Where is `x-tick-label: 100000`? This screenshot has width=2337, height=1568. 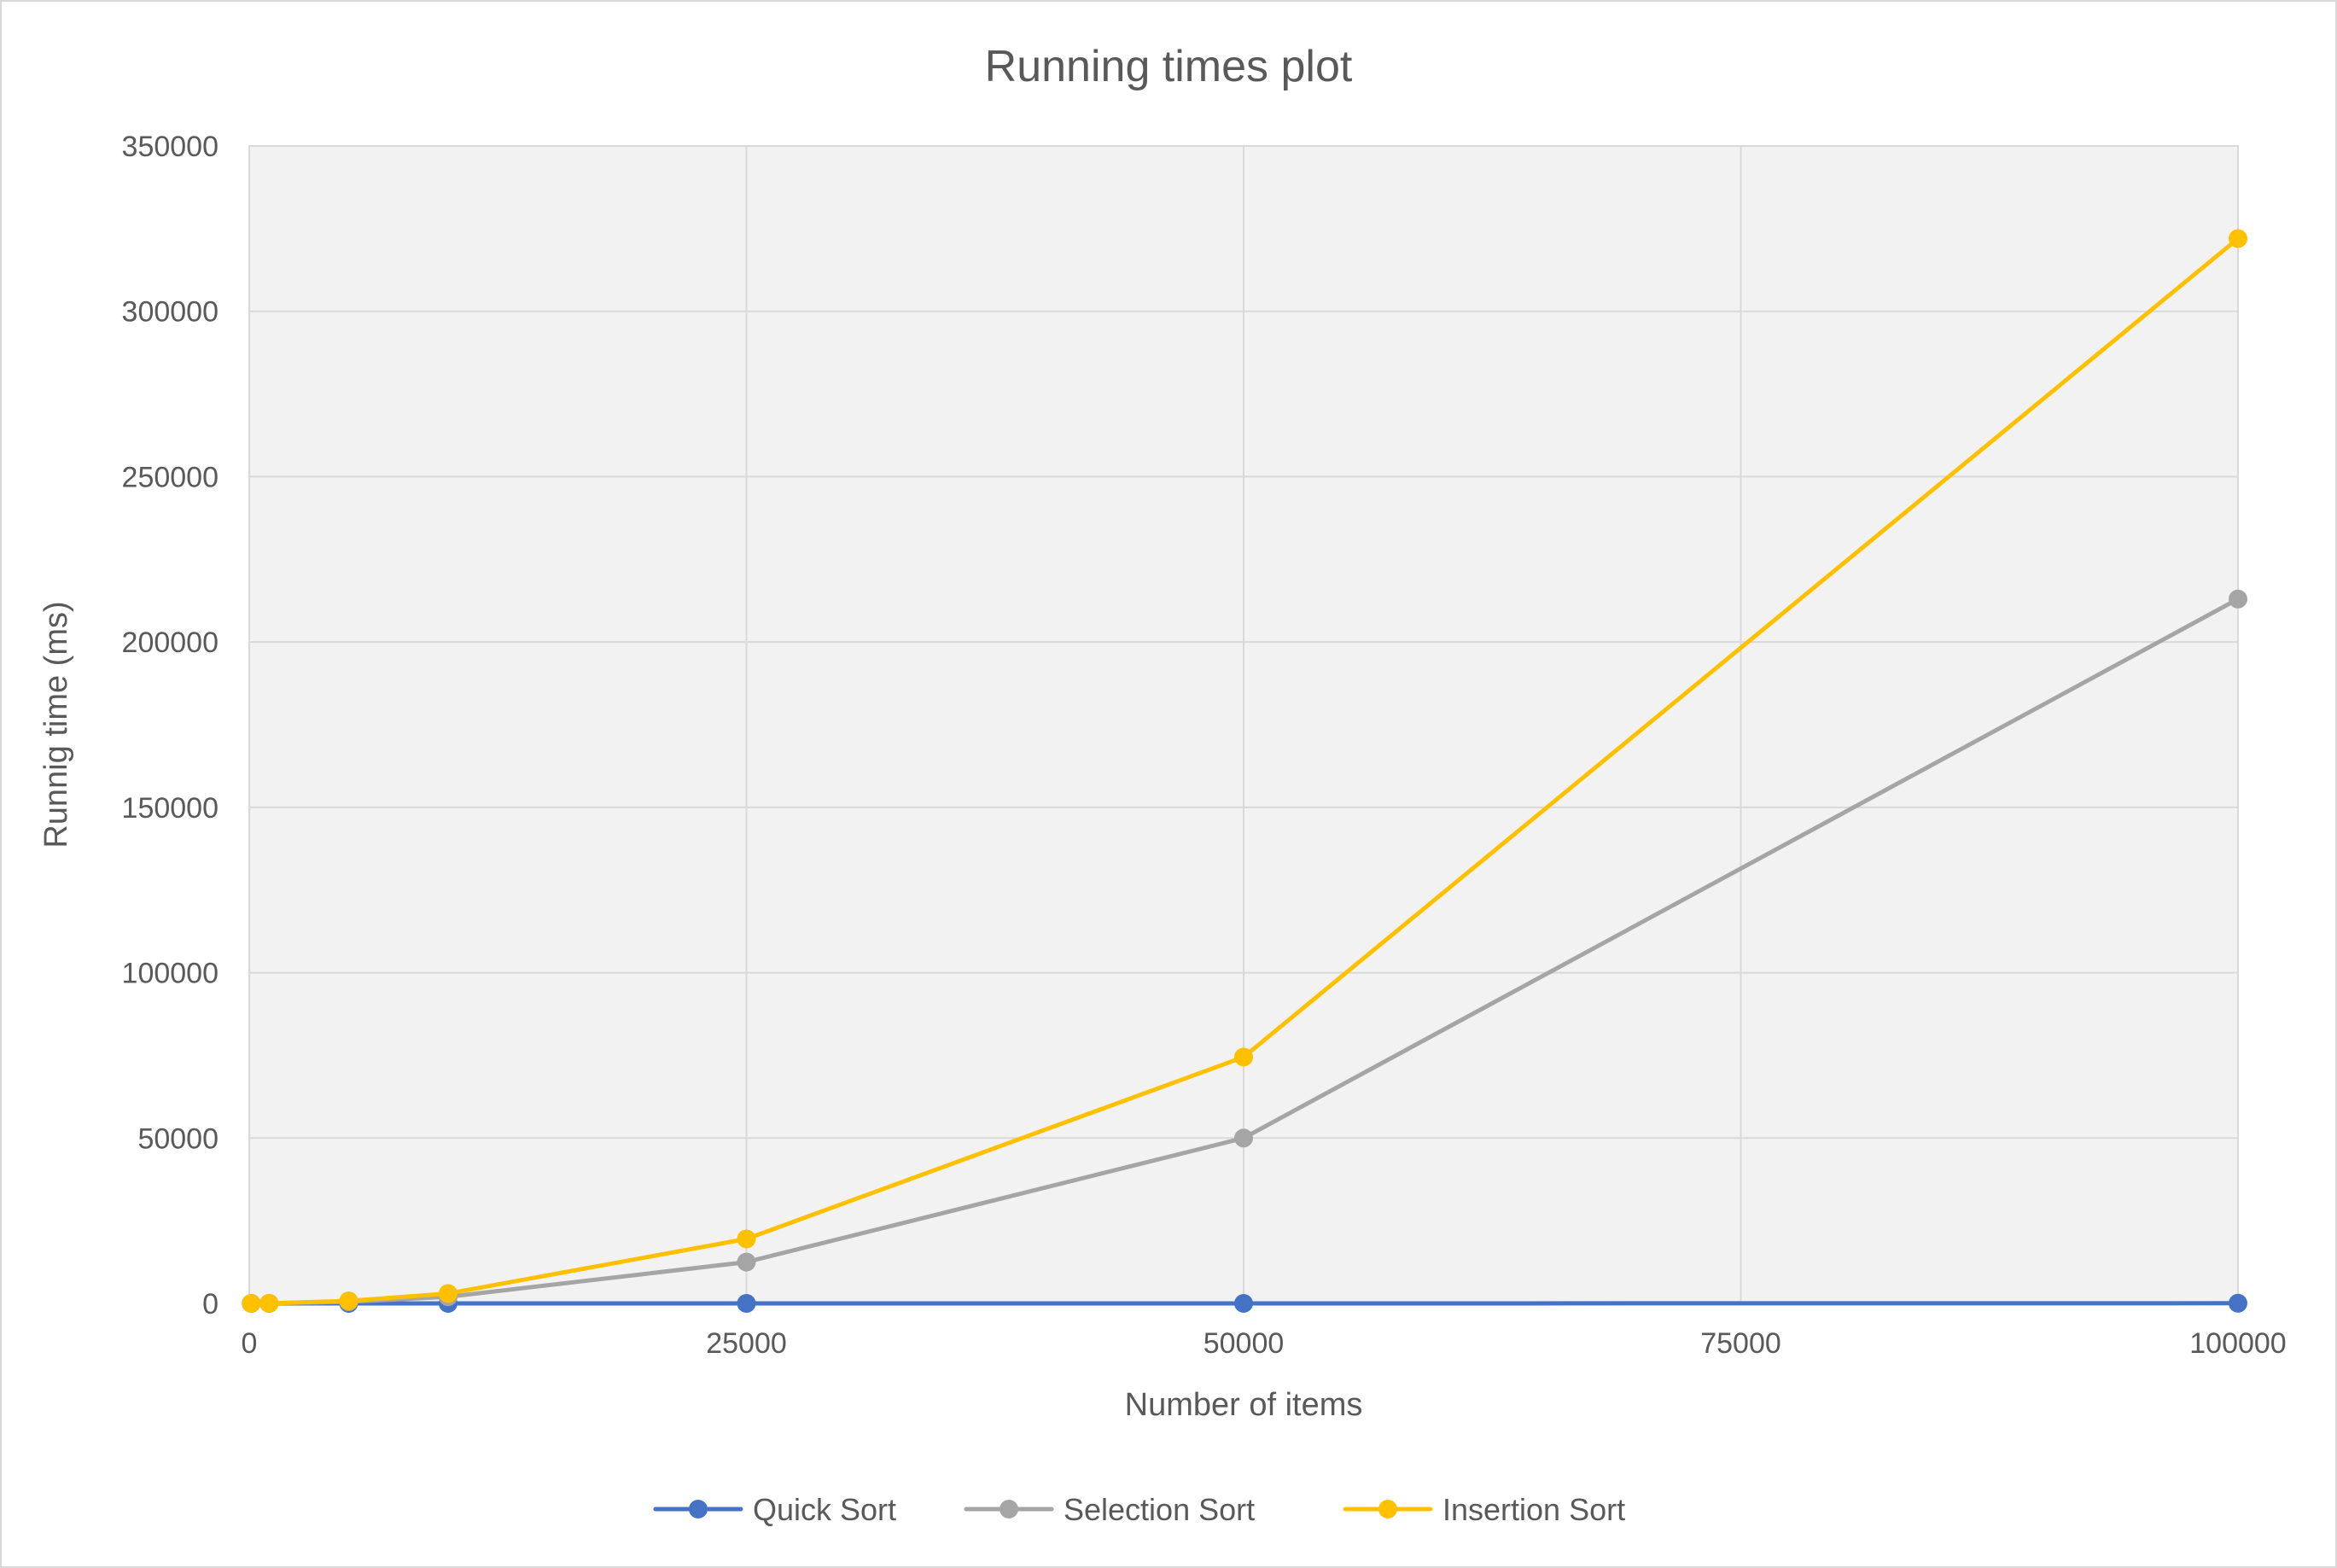 x-tick-label: 100000 is located at coordinates (2237, 1343).